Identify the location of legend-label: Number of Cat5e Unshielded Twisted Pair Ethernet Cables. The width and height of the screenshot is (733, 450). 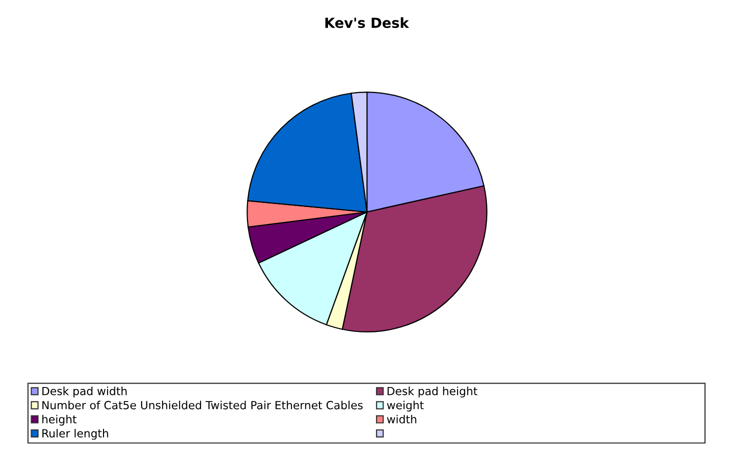
(202, 405).